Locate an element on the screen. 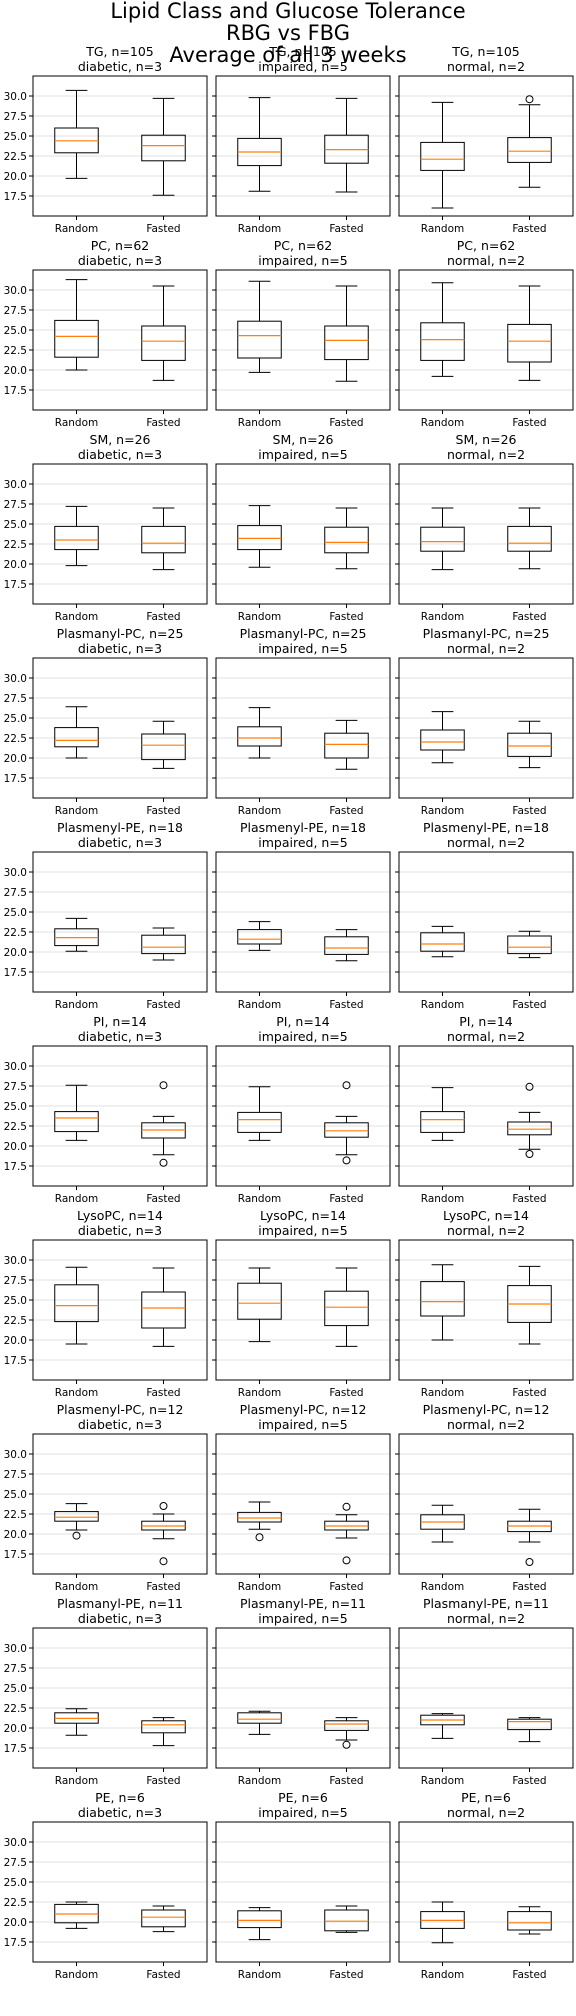  panel-title-lipid: PE, n=6 is located at coordinates (486, 1797).